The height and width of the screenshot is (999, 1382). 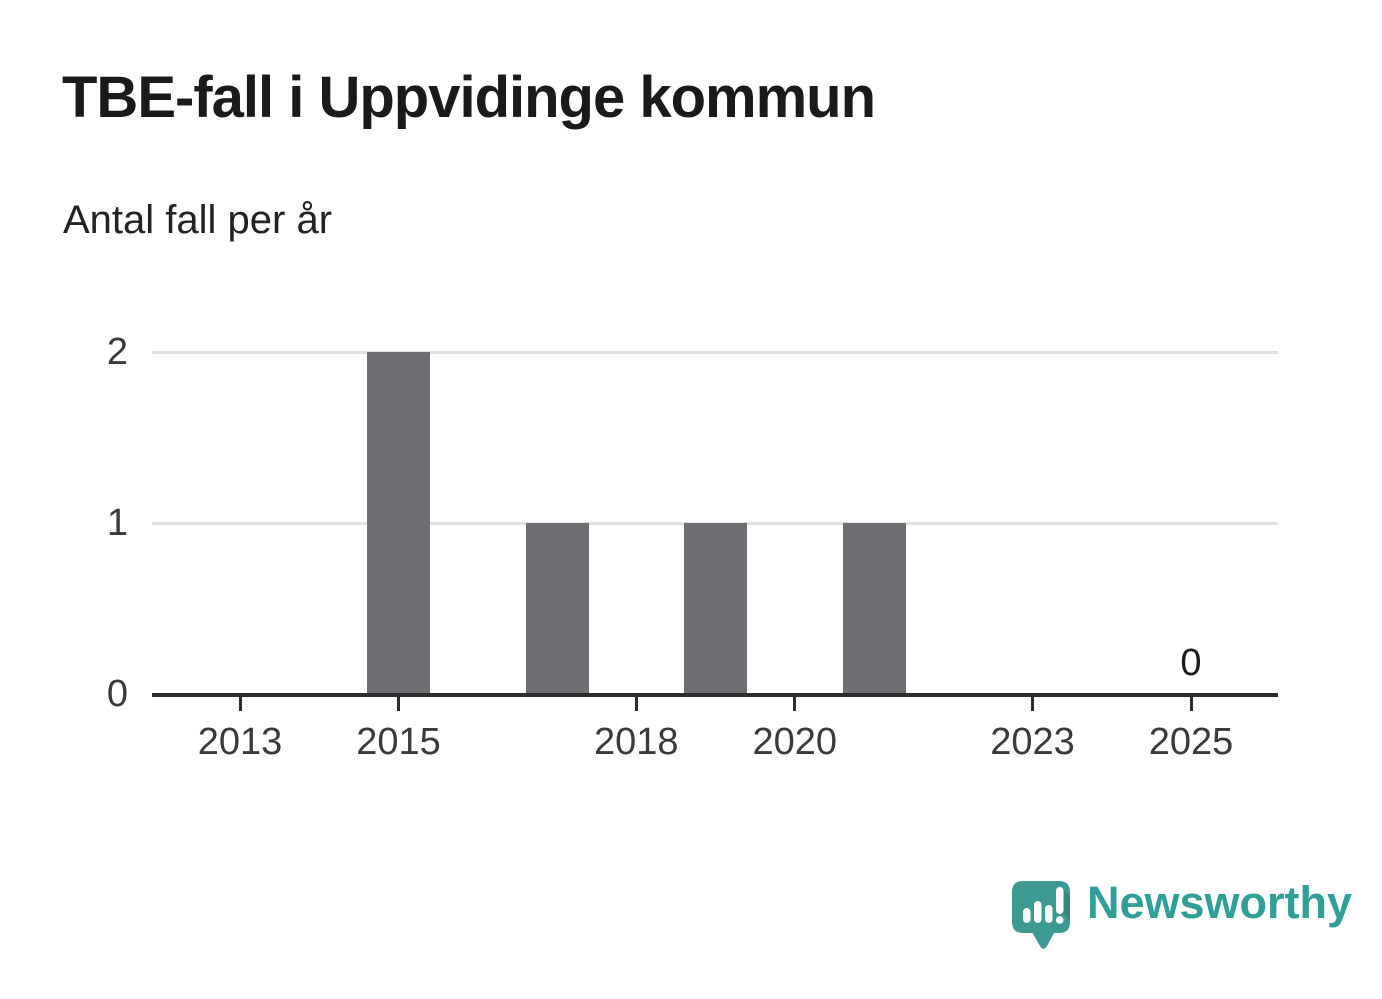 What do you see at coordinates (398, 704) in the screenshot?
I see `x-tick-2015` at bounding box center [398, 704].